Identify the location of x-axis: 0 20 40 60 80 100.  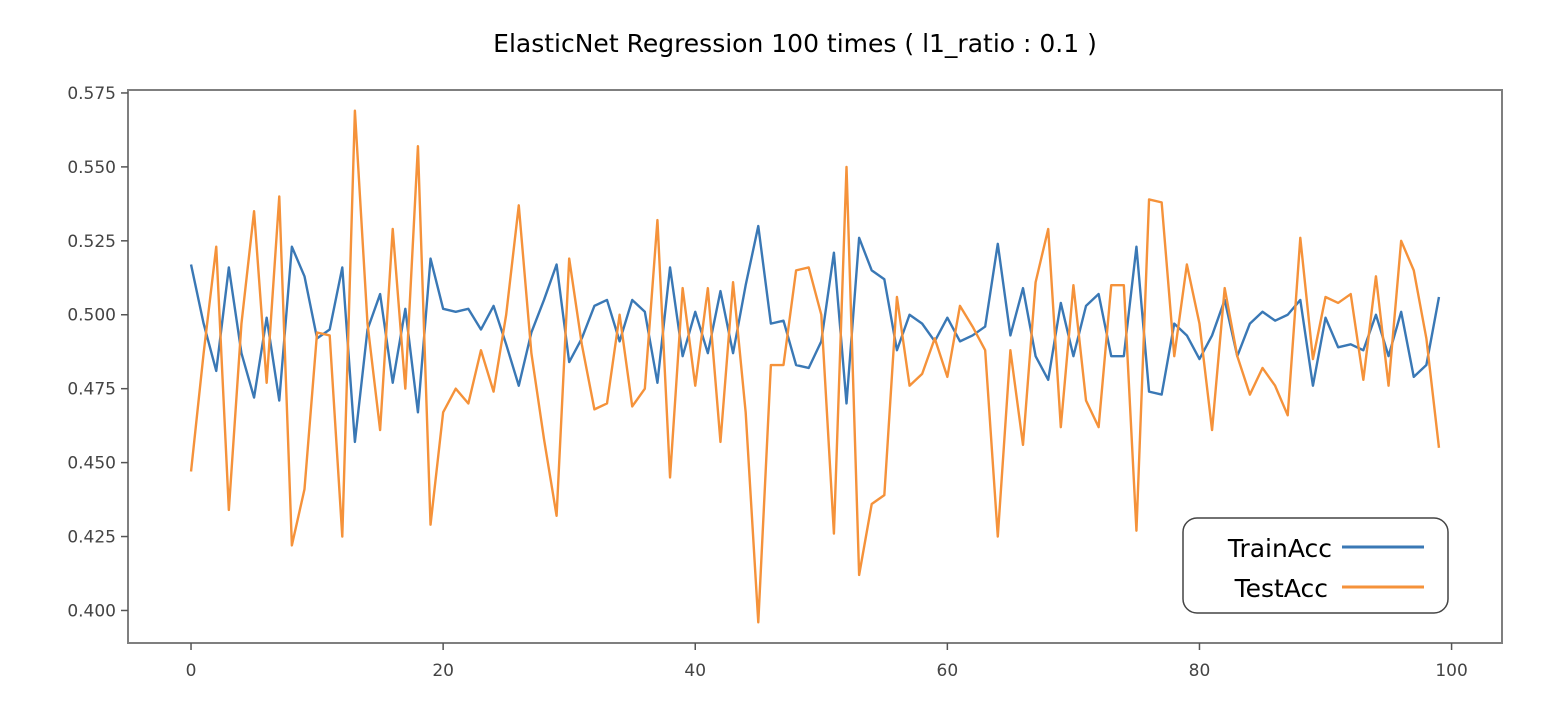
(827, 662).